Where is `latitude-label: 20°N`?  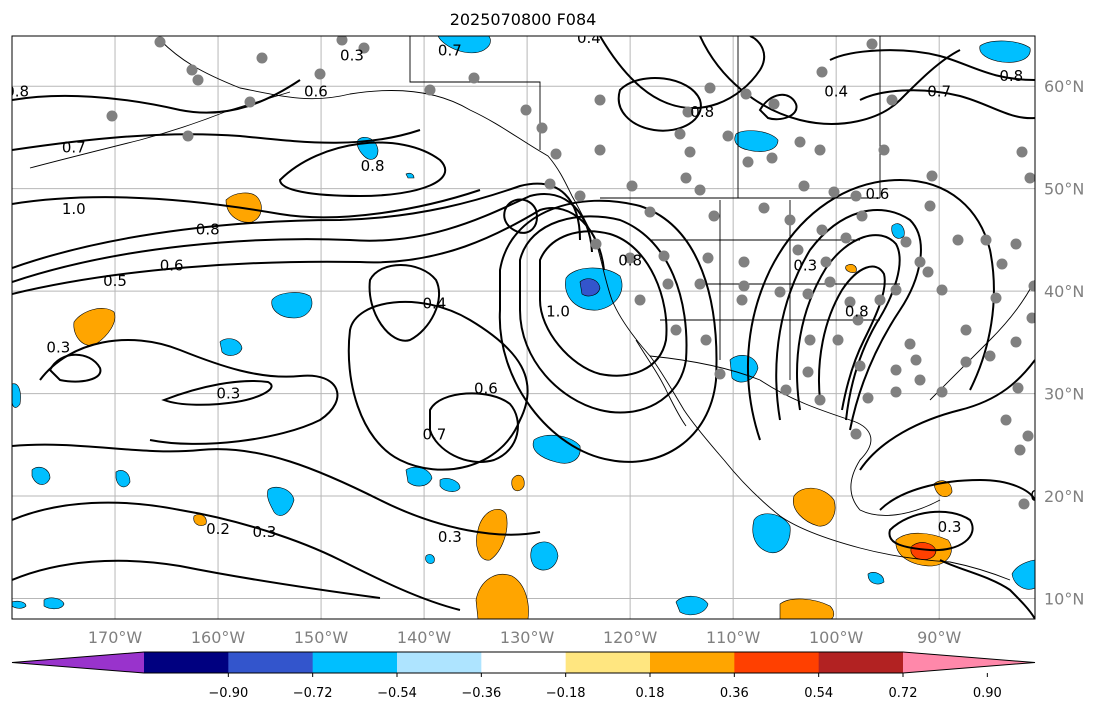
latitude-label: 20°N is located at coordinates (1064, 496).